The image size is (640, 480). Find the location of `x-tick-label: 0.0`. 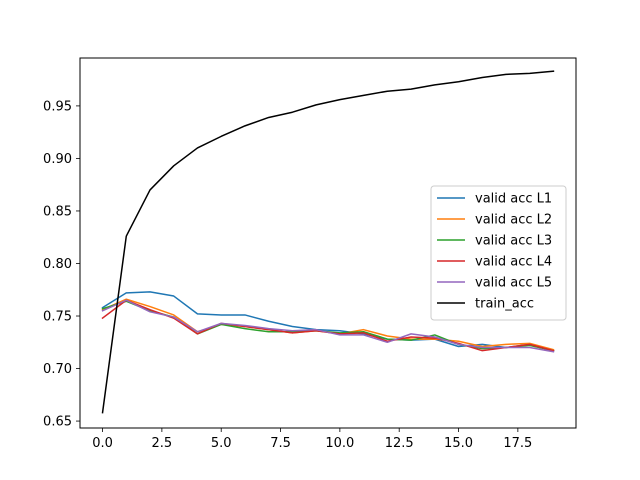

x-tick-label: 0.0 is located at coordinates (102, 443).